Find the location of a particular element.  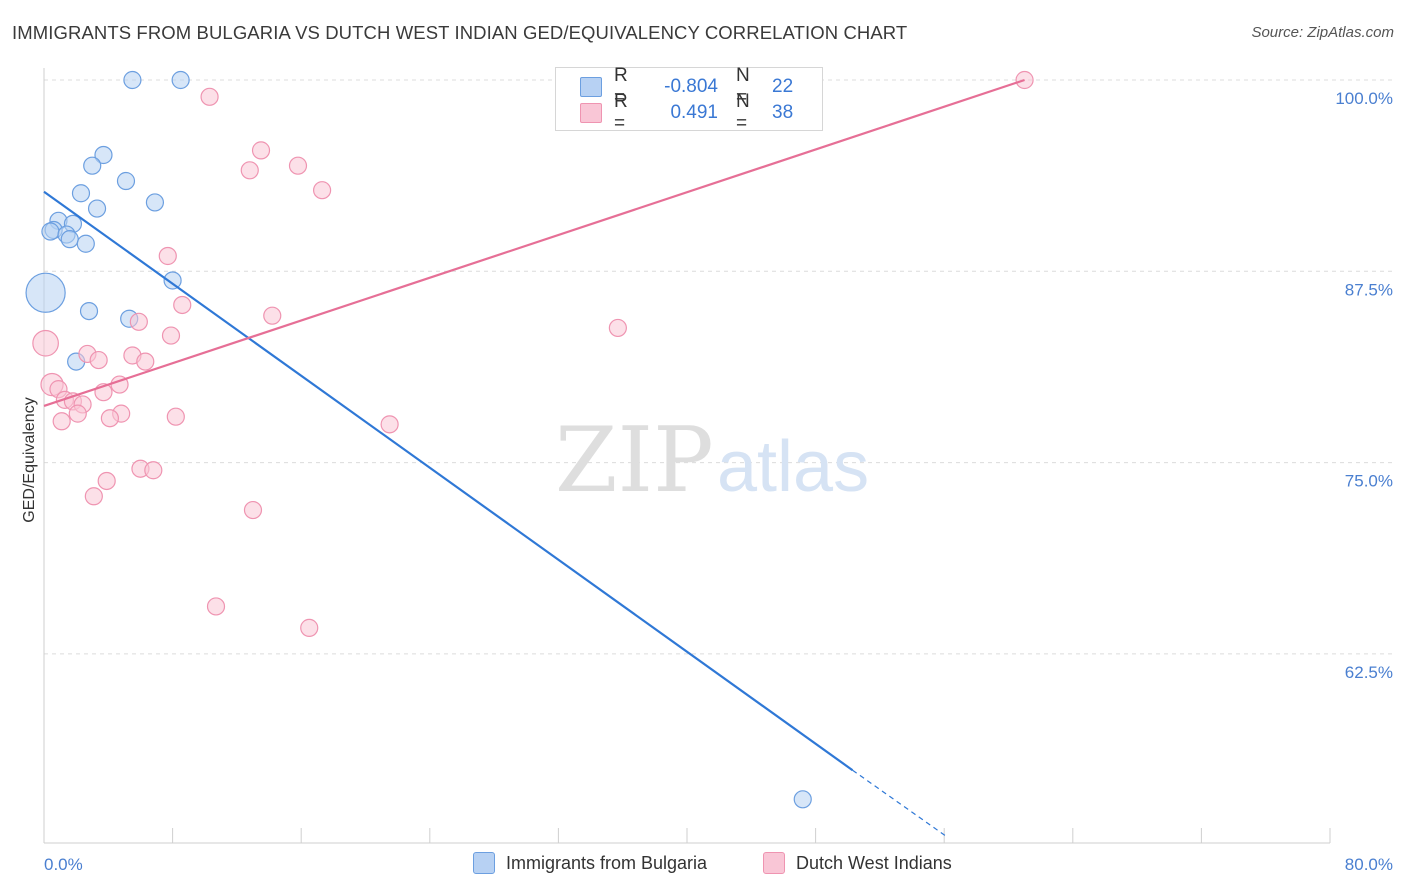

bottom-legend-swatch-blue is located at coordinates (484, 863).